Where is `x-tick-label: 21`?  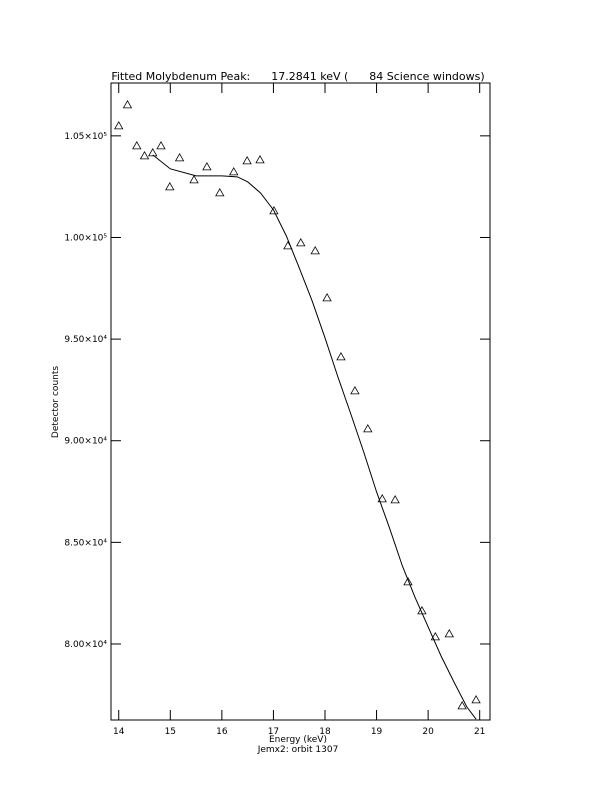
x-tick-label: 21 is located at coordinates (479, 732).